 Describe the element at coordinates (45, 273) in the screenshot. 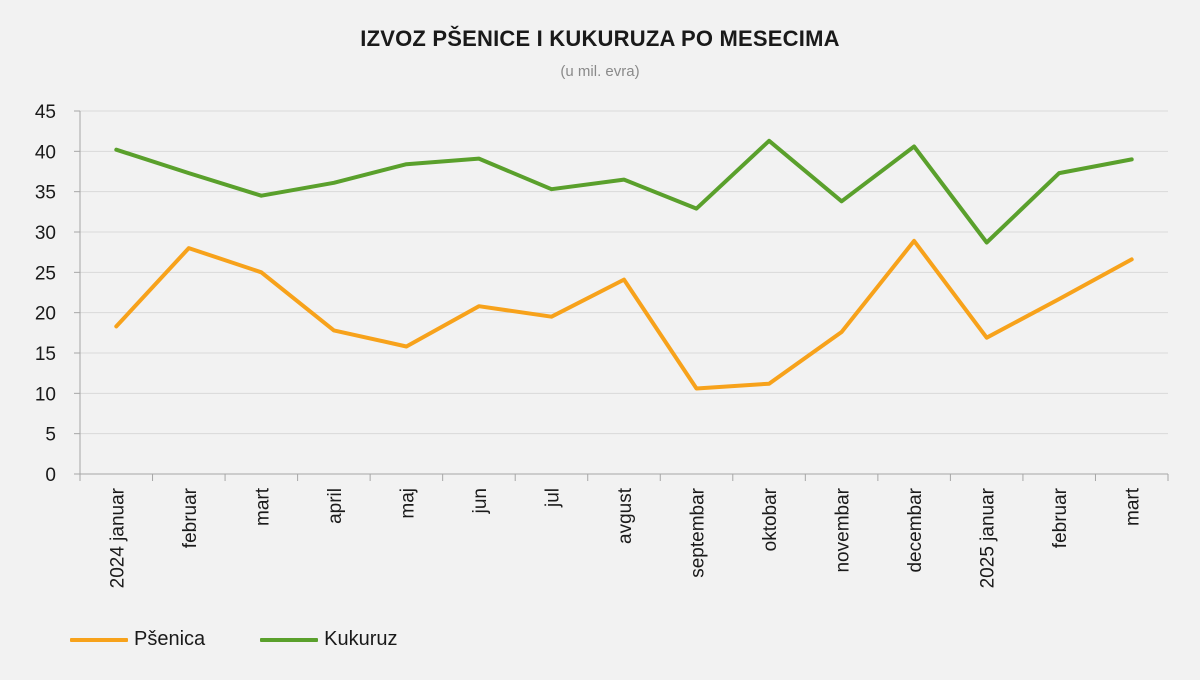

I see `y-tick-label: 25` at that location.